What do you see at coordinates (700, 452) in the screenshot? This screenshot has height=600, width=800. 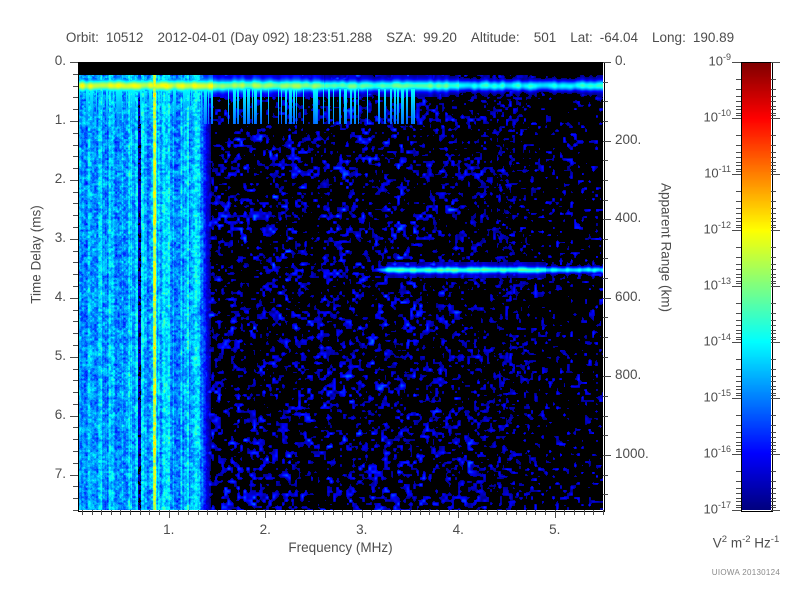 I see `colorbar-tick-label: 10-16` at bounding box center [700, 452].